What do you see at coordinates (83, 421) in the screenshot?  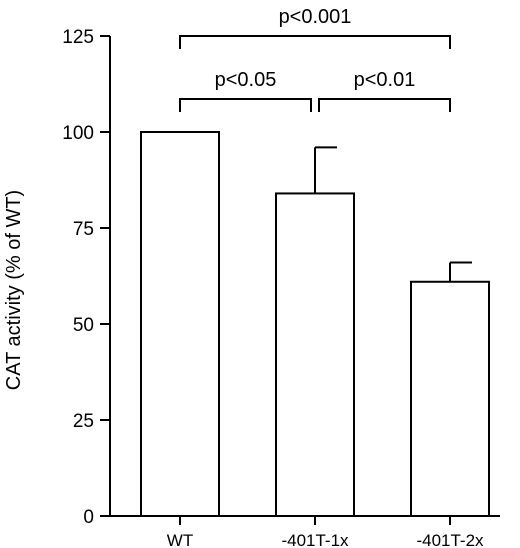 I see `y-tick-label-1: 25` at bounding box center [83, 421].